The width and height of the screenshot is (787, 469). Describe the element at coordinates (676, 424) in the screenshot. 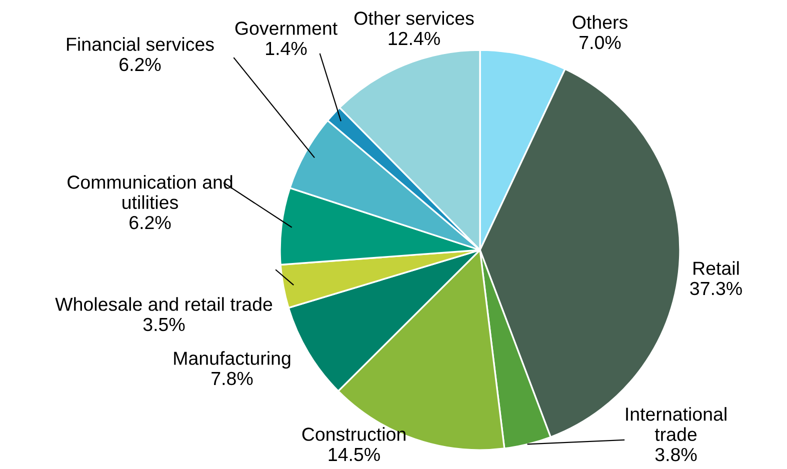

I see `slice-label: International trade` at that location.